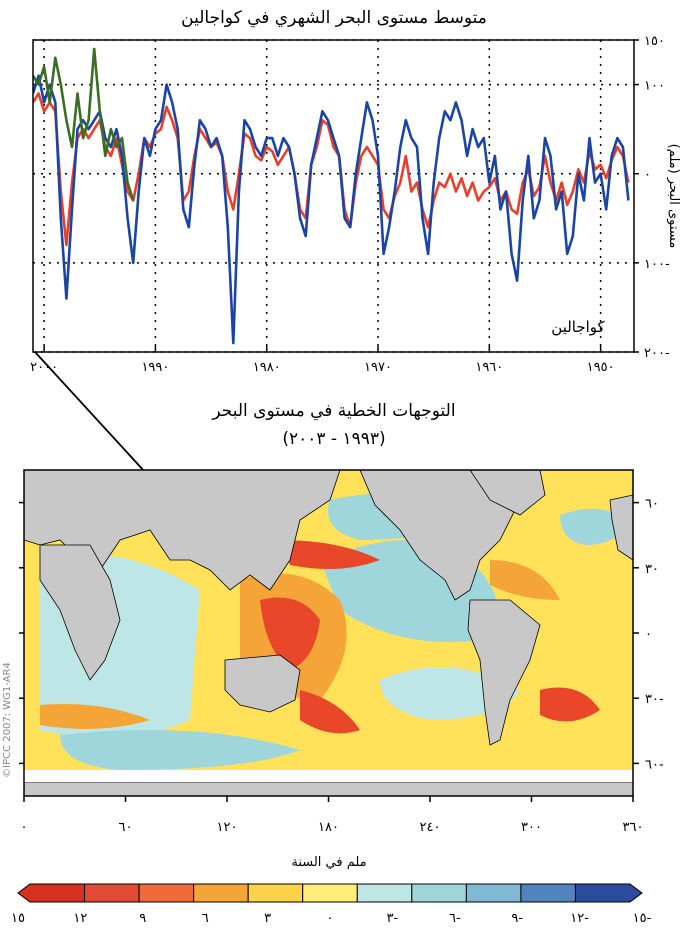 This screenshot has height=941, width=700. I want to click on colorbar-tick-label: ١٢, so click(80, 918).